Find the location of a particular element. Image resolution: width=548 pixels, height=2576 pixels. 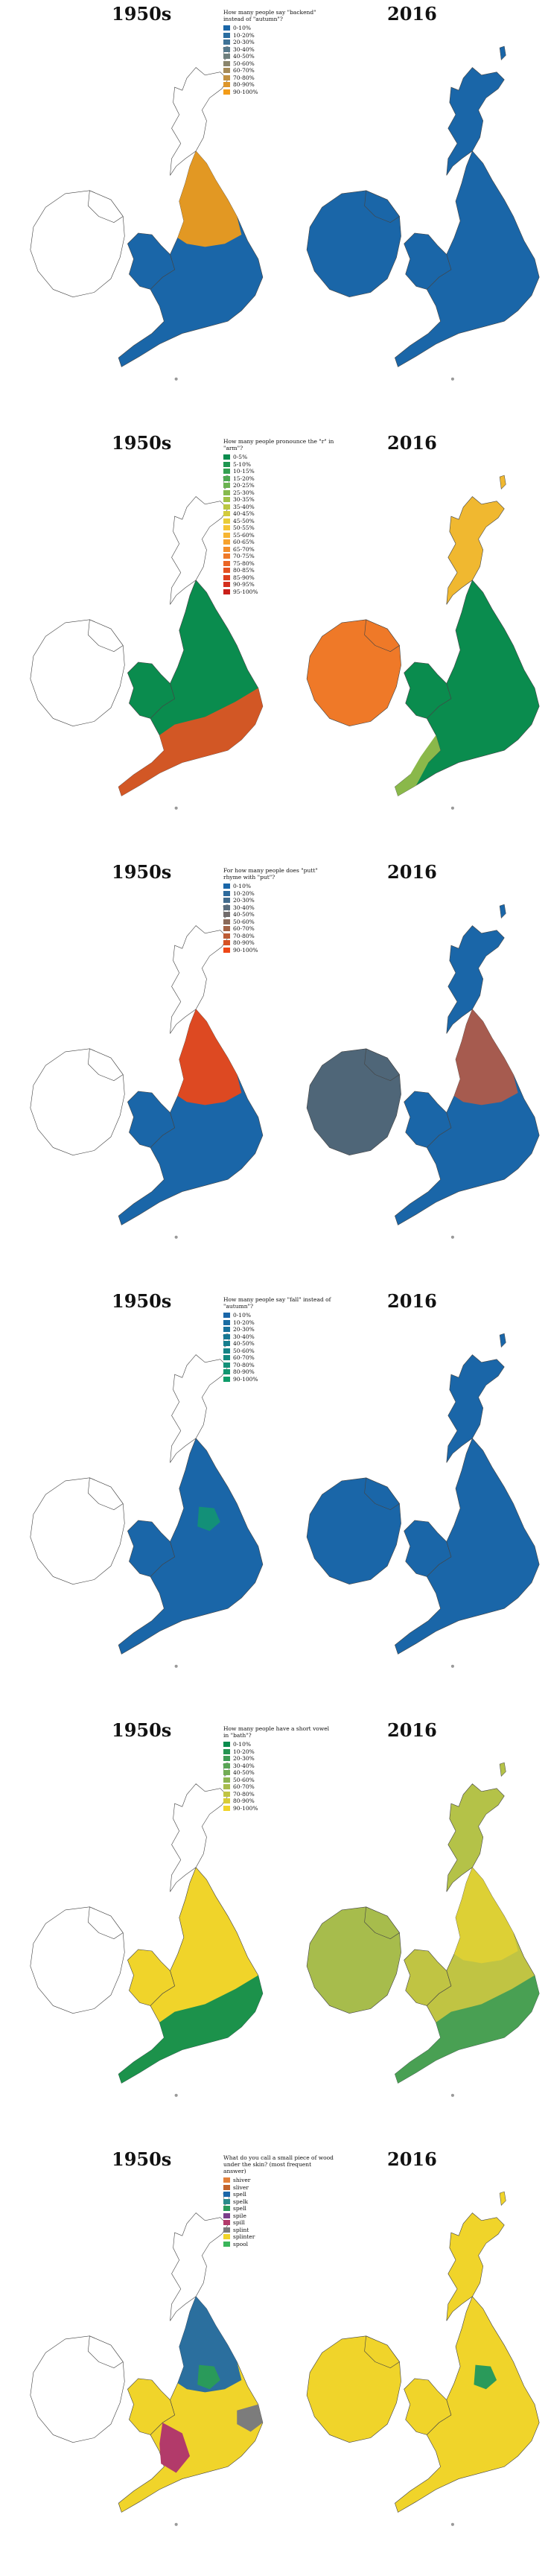

legend-item: spelk is located at coordinates (279, 2202).